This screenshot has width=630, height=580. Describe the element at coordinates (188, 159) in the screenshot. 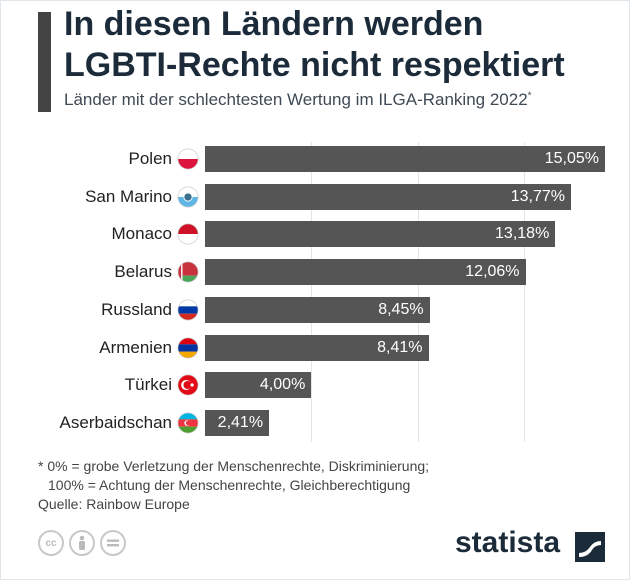

I see `poland-flag-icon` at that location.